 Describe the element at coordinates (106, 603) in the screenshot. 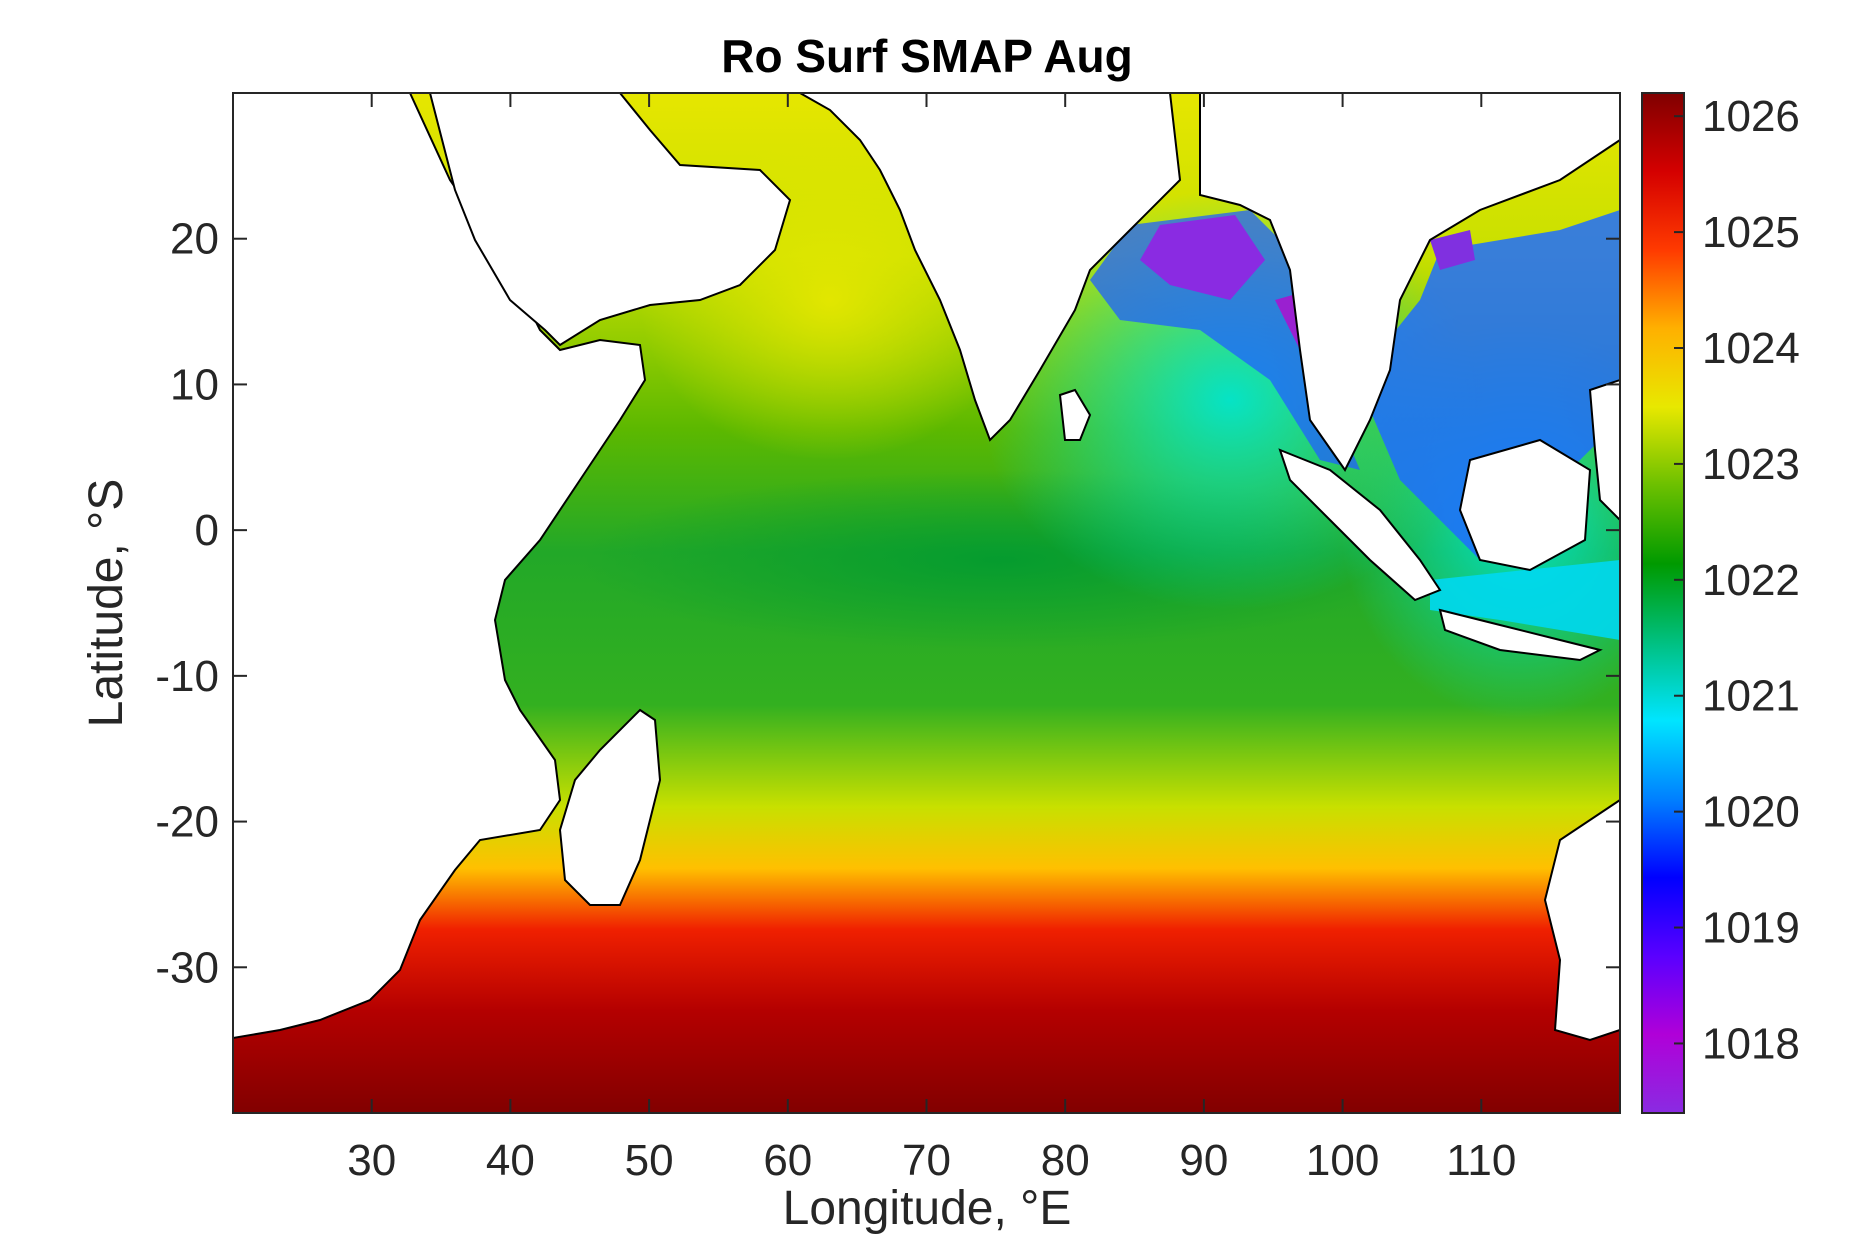

I see `y-axis-label: Latitude, °S` at that location.